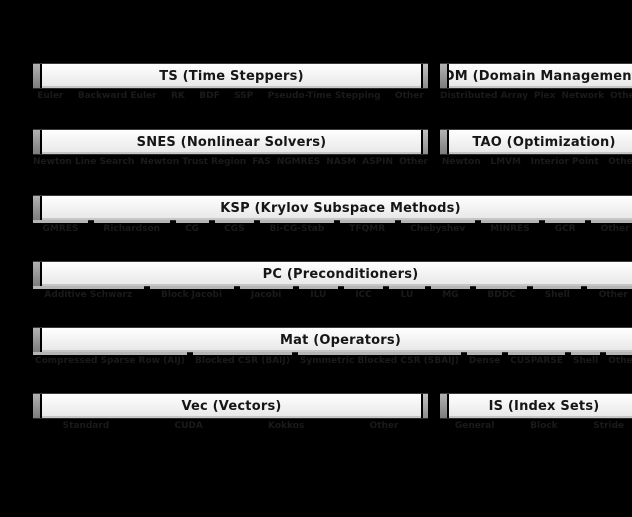 The width and height of the screenshot is (632, 517). I want to click on bar-vec: Vec (Vectors), so click(230, 406).